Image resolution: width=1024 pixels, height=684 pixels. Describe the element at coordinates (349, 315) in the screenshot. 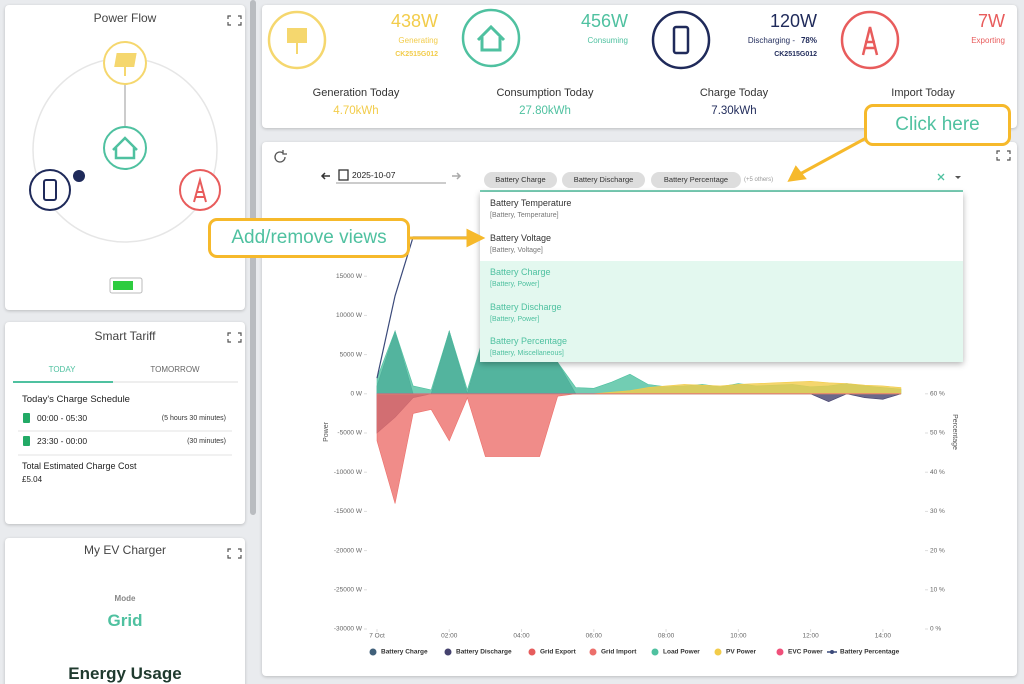

I see `y-tick-label: 10000 W` at that location.